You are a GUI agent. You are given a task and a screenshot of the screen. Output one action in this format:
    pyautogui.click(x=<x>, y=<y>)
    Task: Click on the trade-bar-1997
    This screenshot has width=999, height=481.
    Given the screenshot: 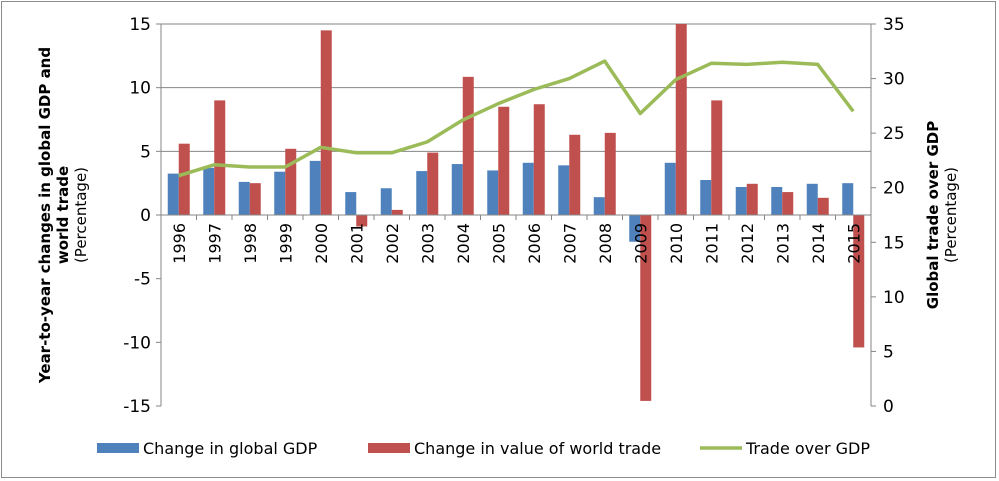 What is the action you would take?
    pyautogui.click(x=220, y=157)
    